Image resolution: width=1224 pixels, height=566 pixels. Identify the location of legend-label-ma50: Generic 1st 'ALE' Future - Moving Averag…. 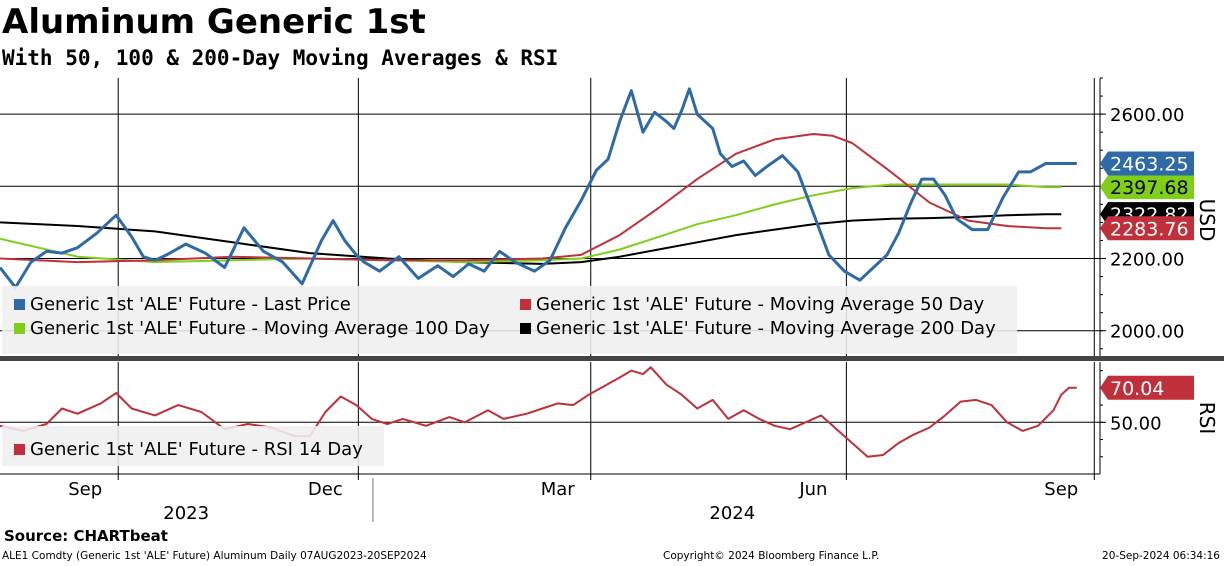
(760, 304).